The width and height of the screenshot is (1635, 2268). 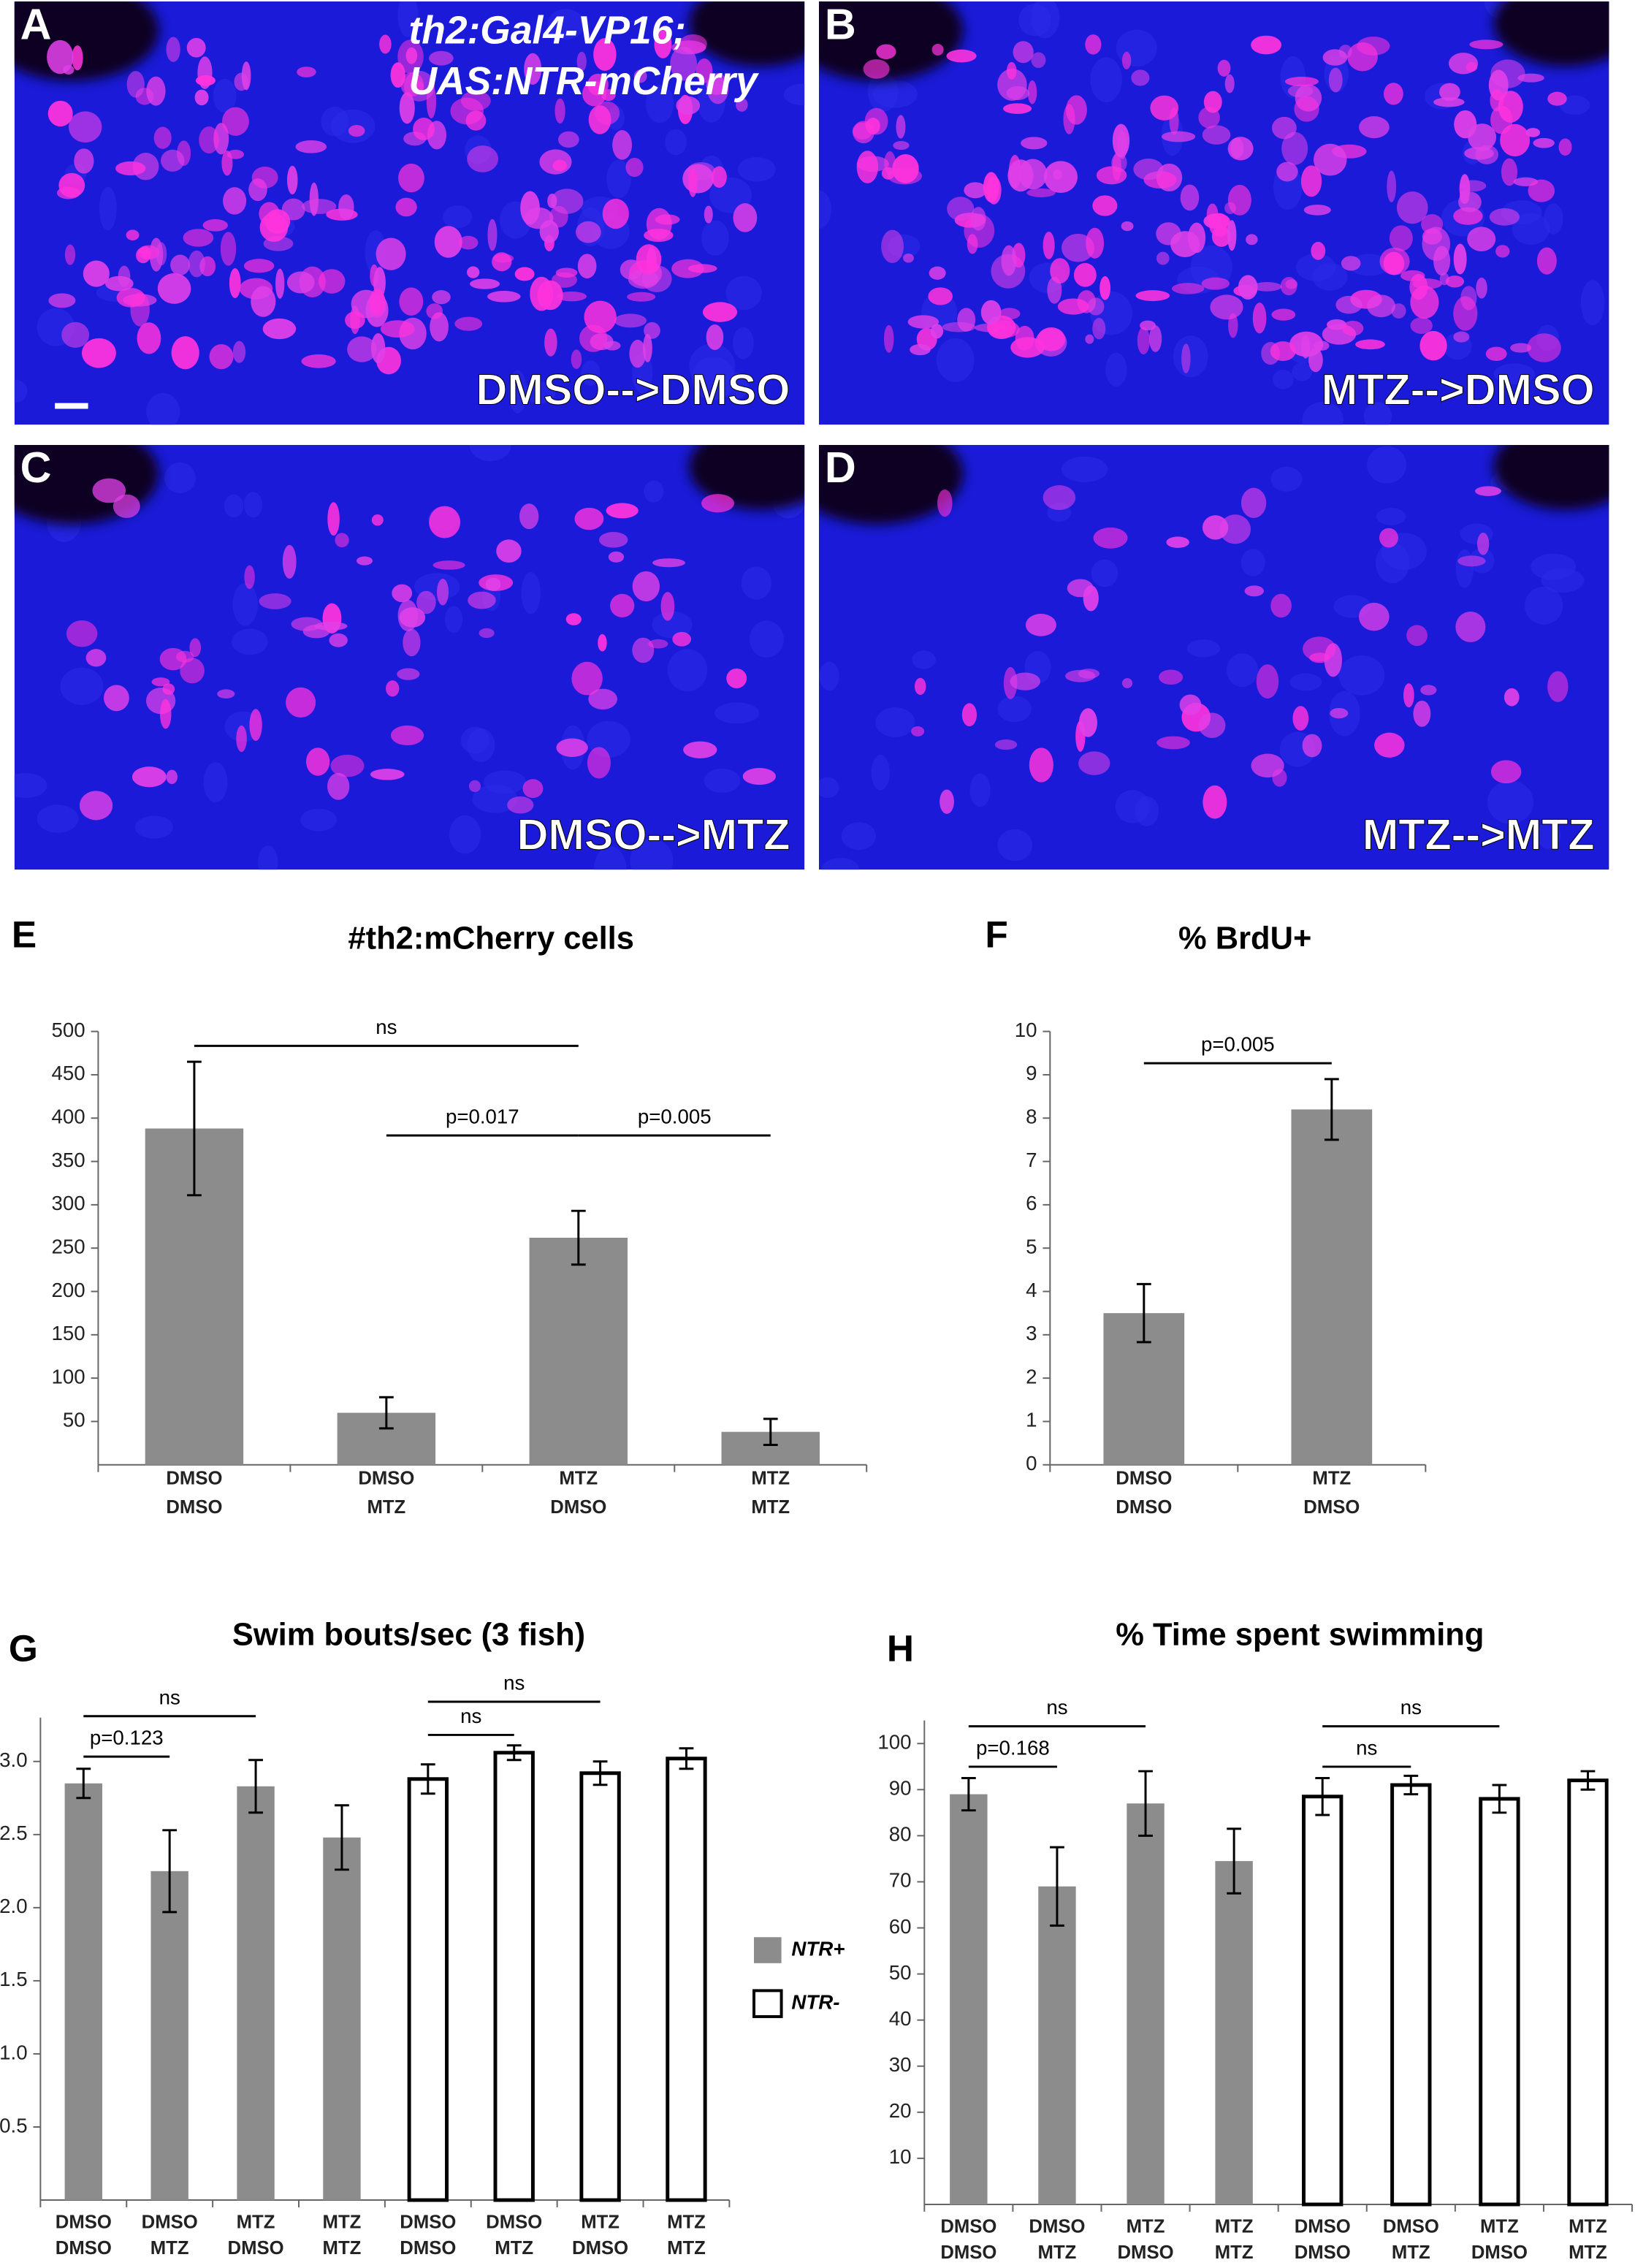 What do you see at coordinates (1458, 389) in the screenshot?
I see `panel-label: MTZ-->DMSO` at bounding box center [1458, 389].